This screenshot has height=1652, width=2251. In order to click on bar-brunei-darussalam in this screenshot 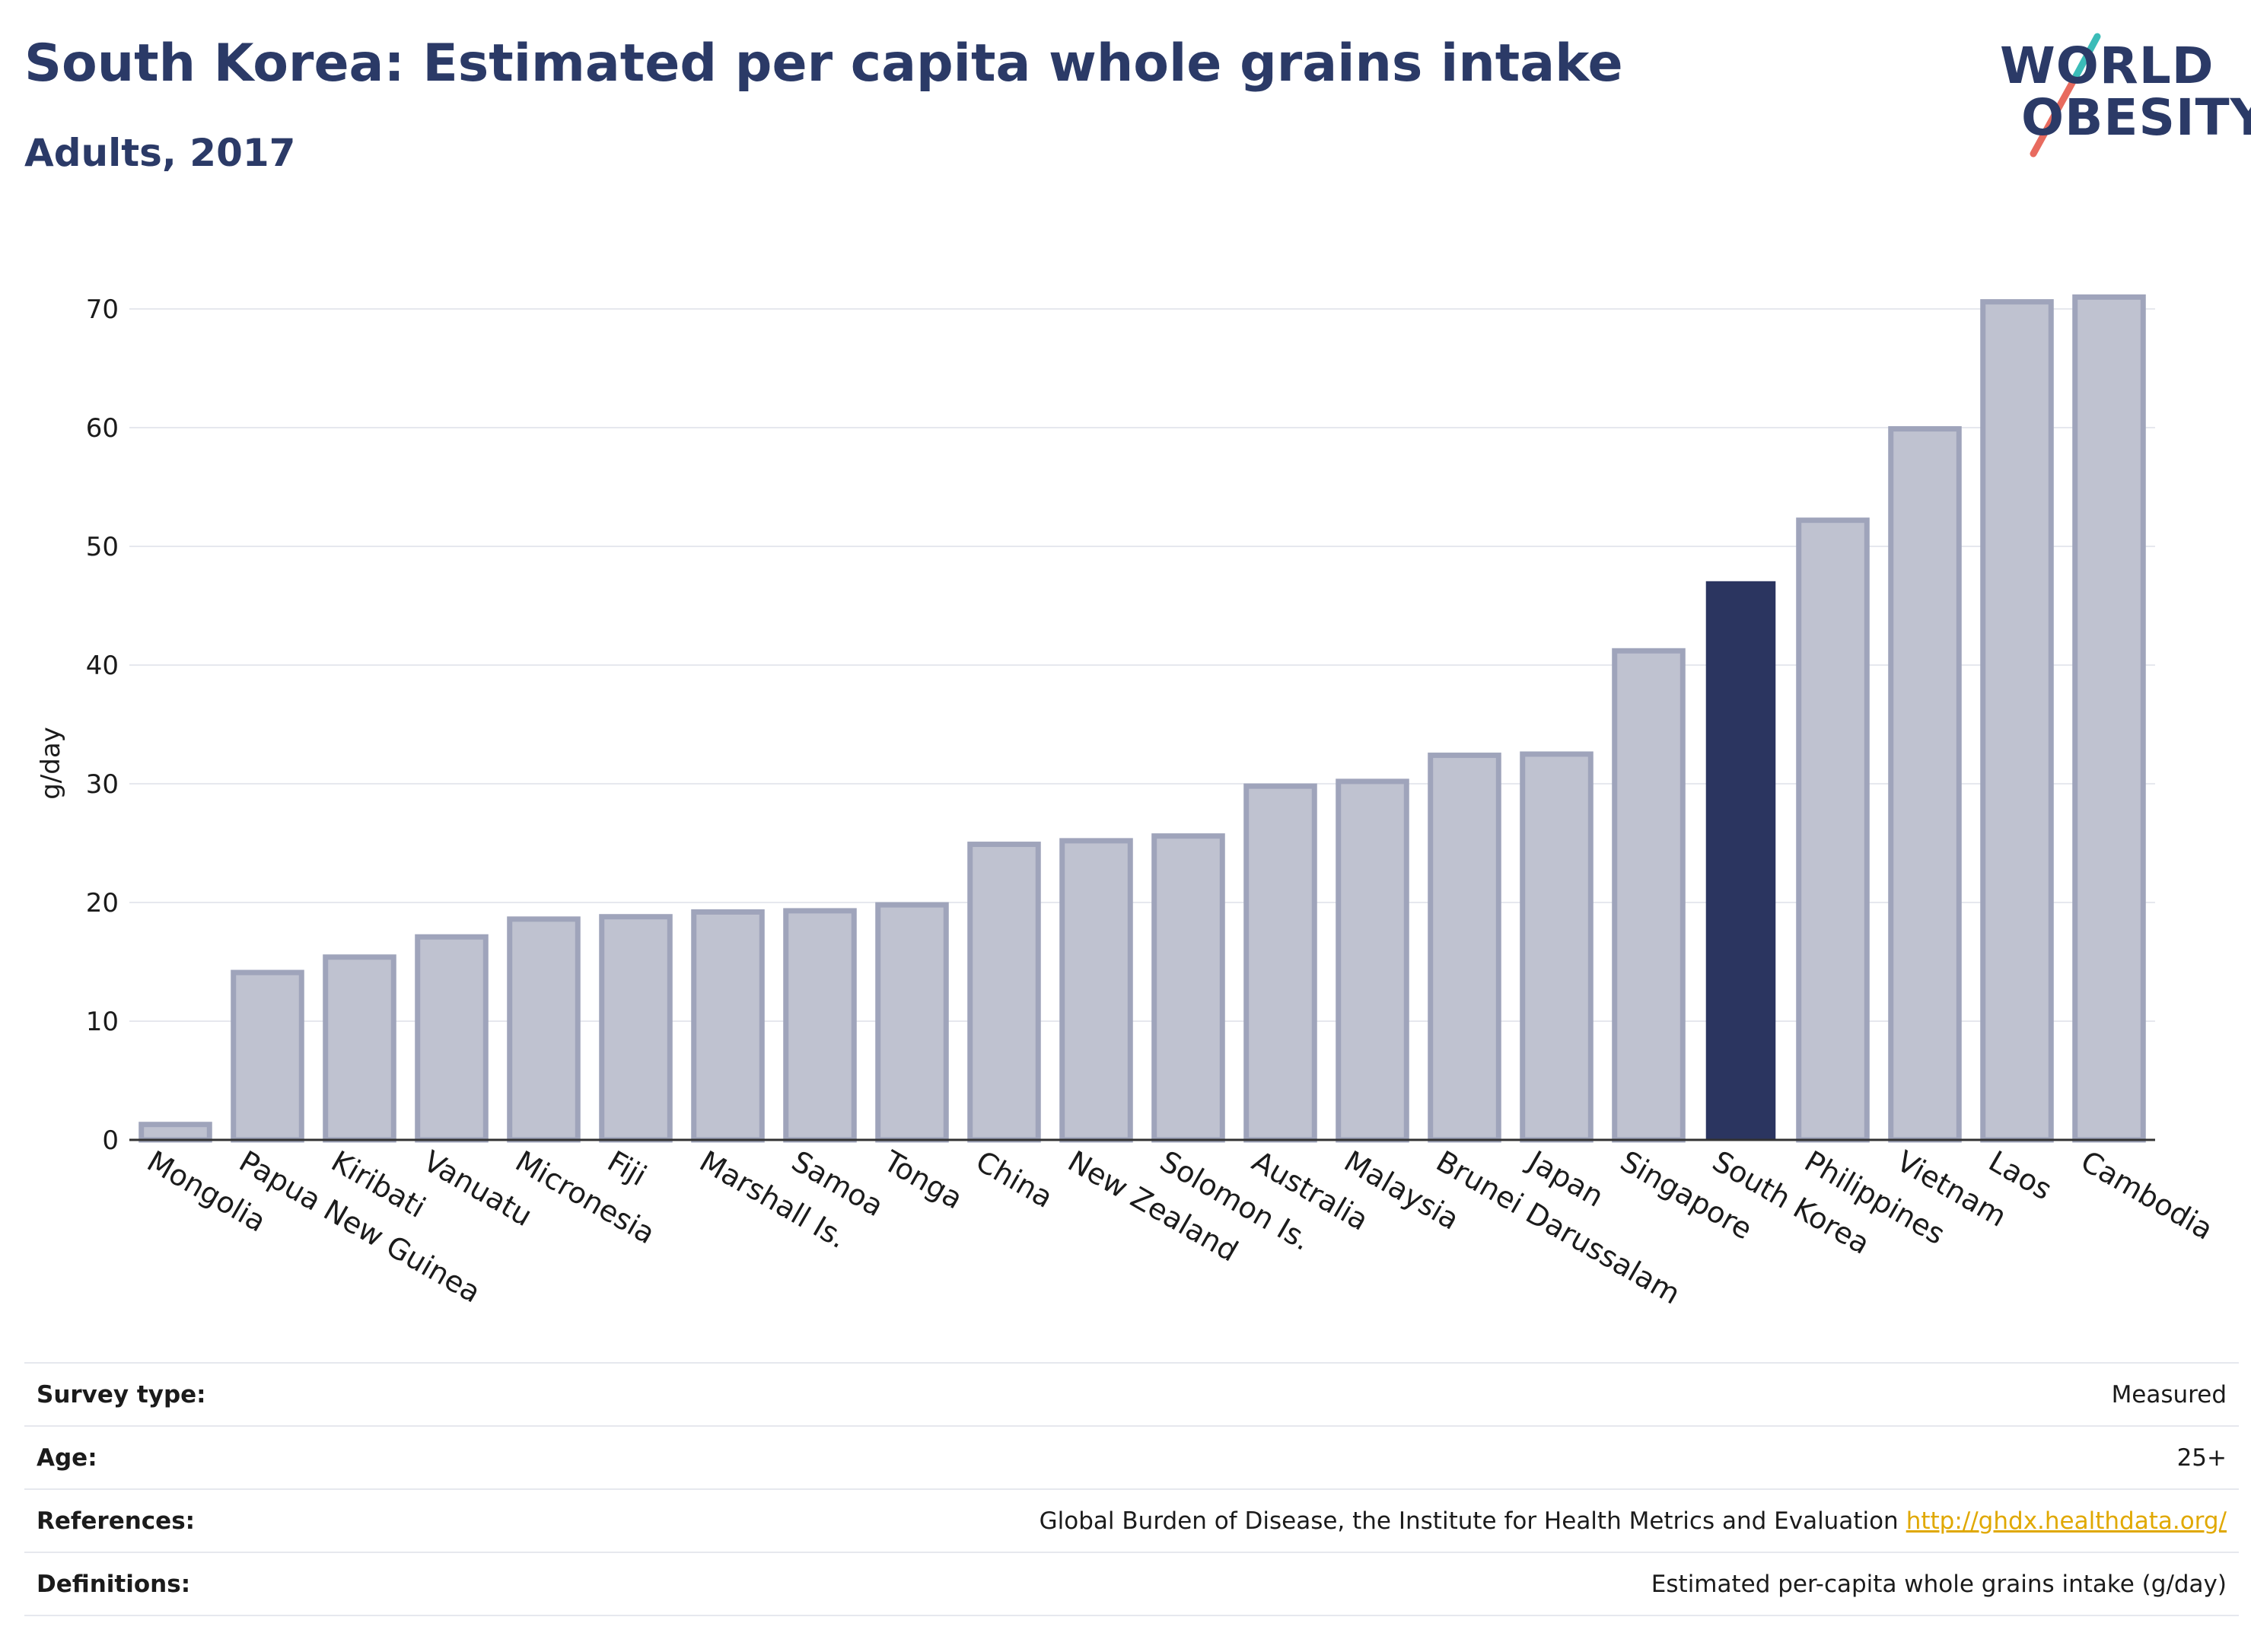, I will do `click(1464, 948)`.